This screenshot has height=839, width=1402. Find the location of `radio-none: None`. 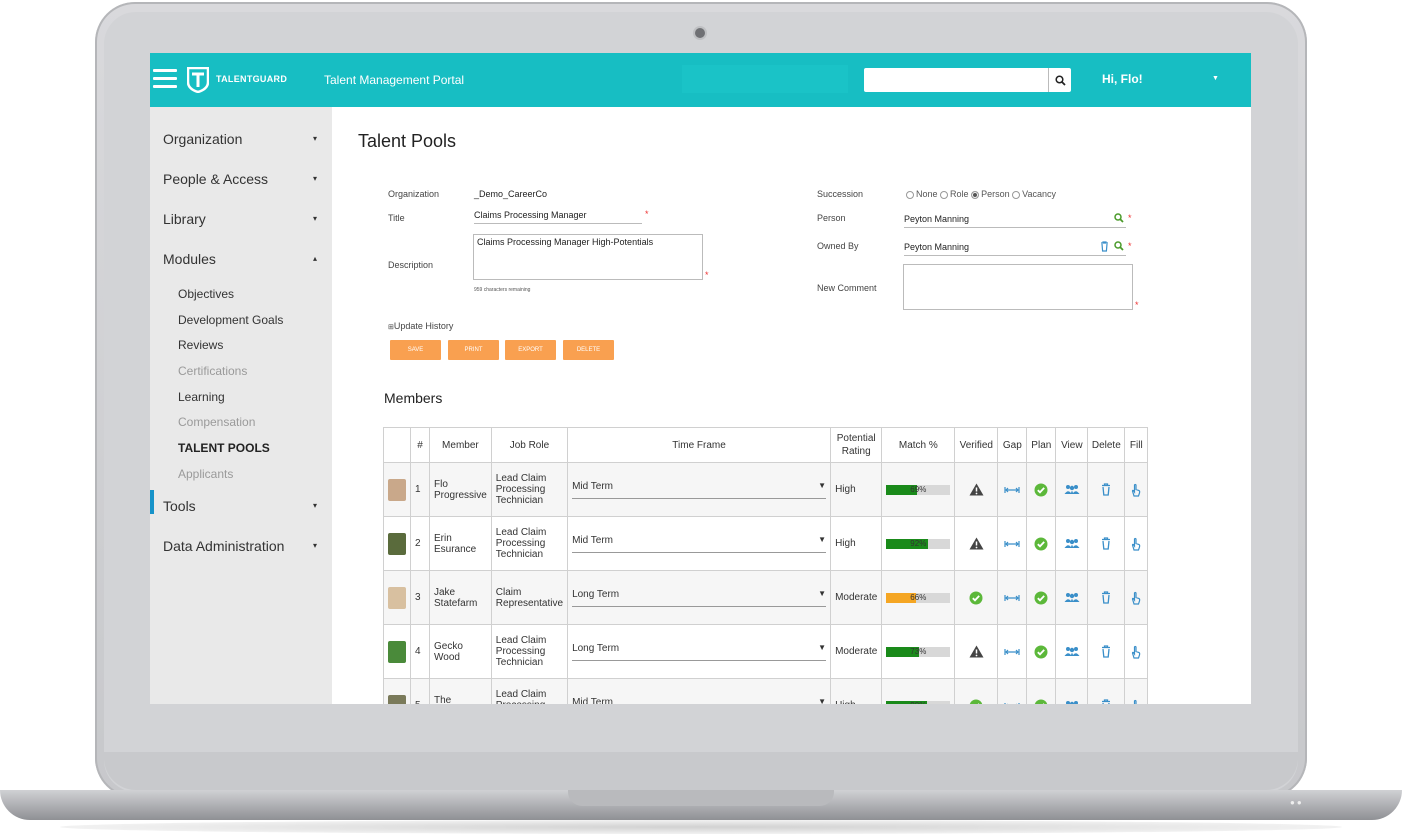

radio-none: None is located at coordinates (922, 194).